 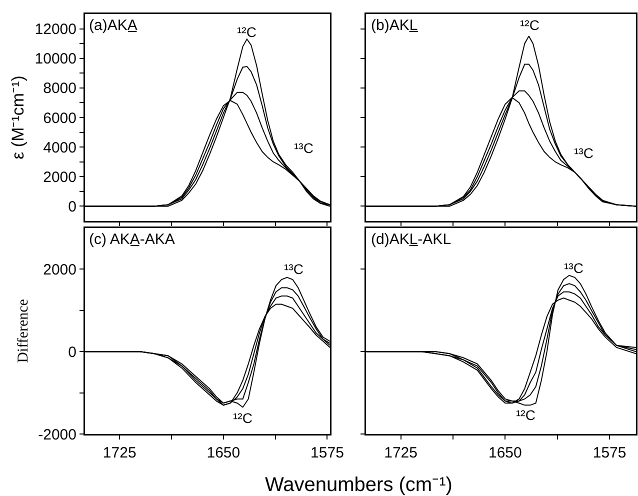 What do you see at coordinates (358, 485) in the screenshot?
I see `x-axis-title: Wavenumbers (cm⁻¹)` at bounding box center [358, 485].